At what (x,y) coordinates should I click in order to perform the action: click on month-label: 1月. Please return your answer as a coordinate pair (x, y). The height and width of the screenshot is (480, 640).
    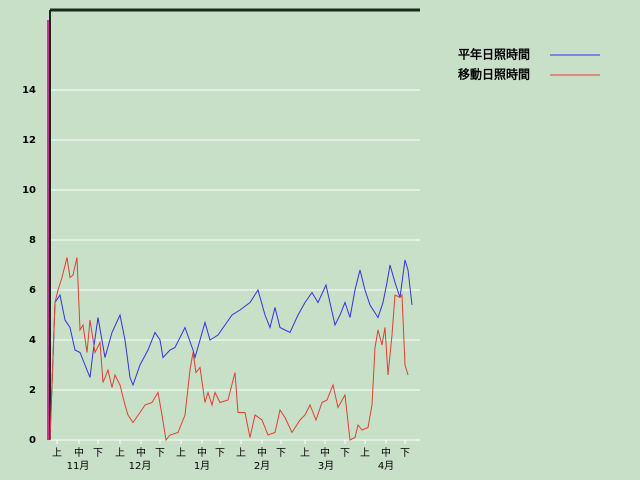
    Looking at the image, I should click on (202, 466).